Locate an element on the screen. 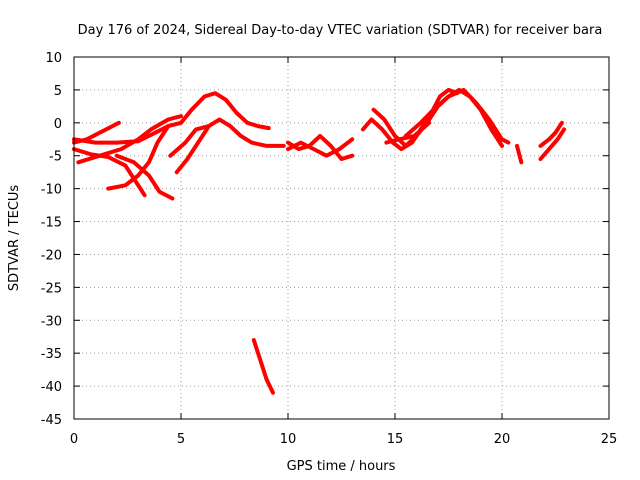  y-tick-label: -15 is located at coordinates (51, 223).